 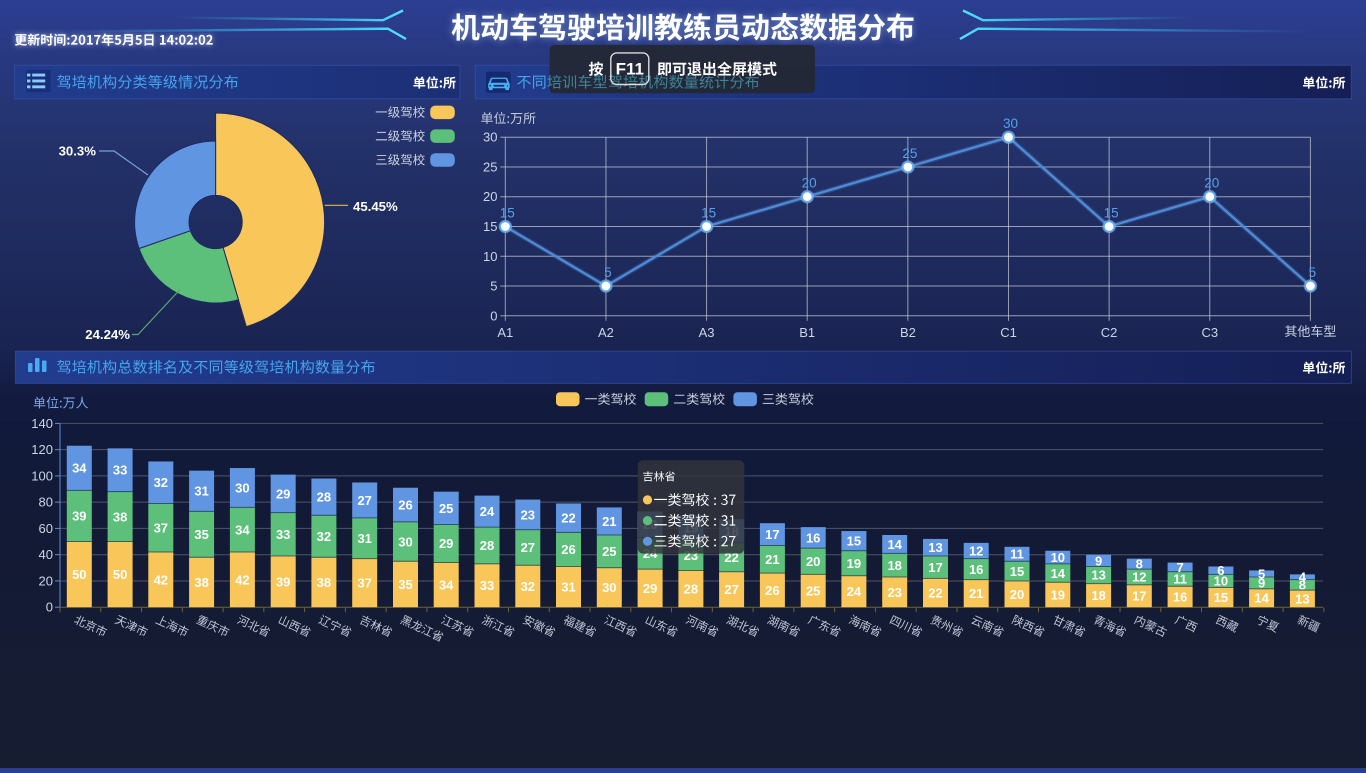 I want to click on svg-text: 45.45%, so click(x=375, y=206).